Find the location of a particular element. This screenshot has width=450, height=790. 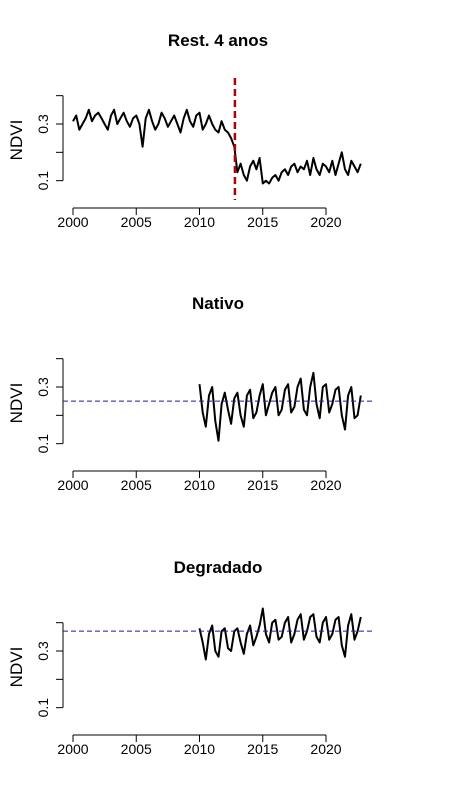

chart-title: Degradado is located at coordinates (218, 567).